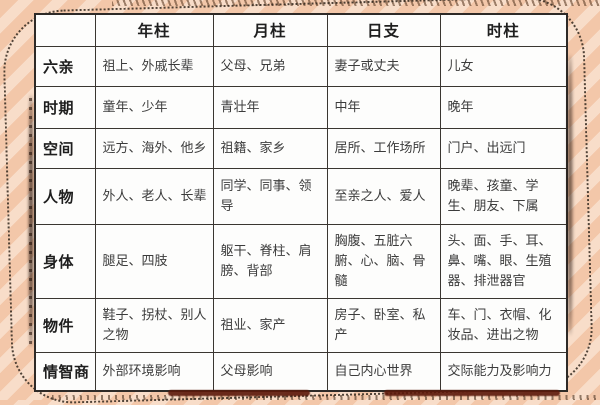 This screenshot has width=600, height=405. I want to click on row-label: 时期, so click(65, 107).